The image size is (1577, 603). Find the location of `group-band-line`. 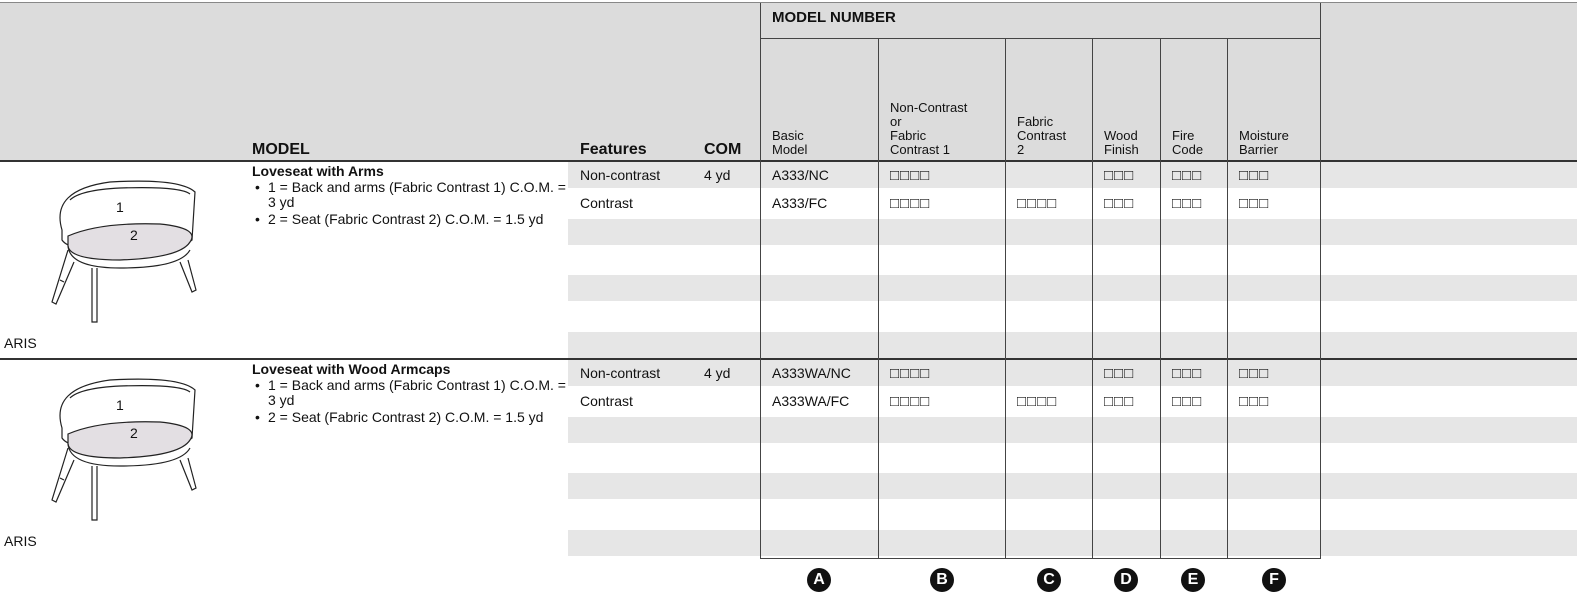

group-band-line is located at coordinates (1040, 38).